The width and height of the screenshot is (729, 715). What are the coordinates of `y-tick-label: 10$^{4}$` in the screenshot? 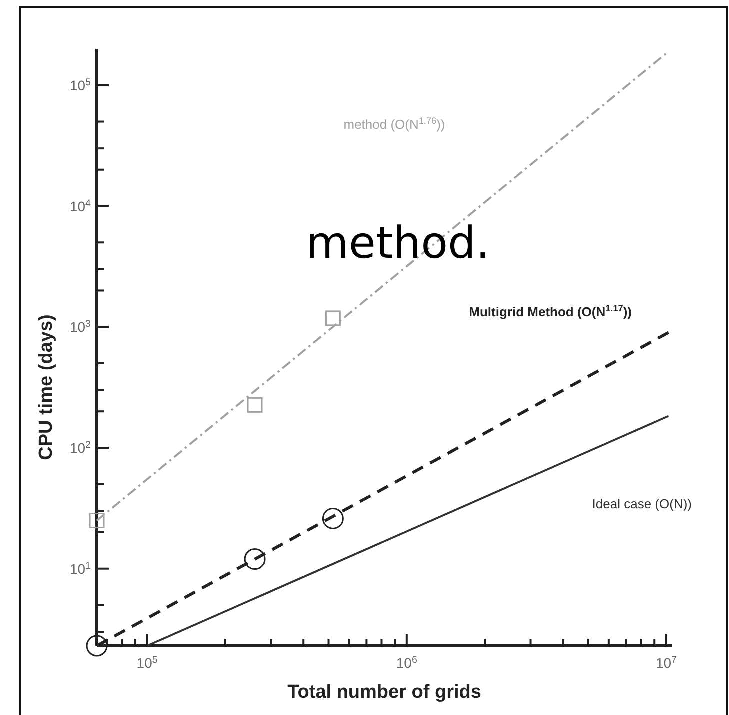 It's located at (81, 206).